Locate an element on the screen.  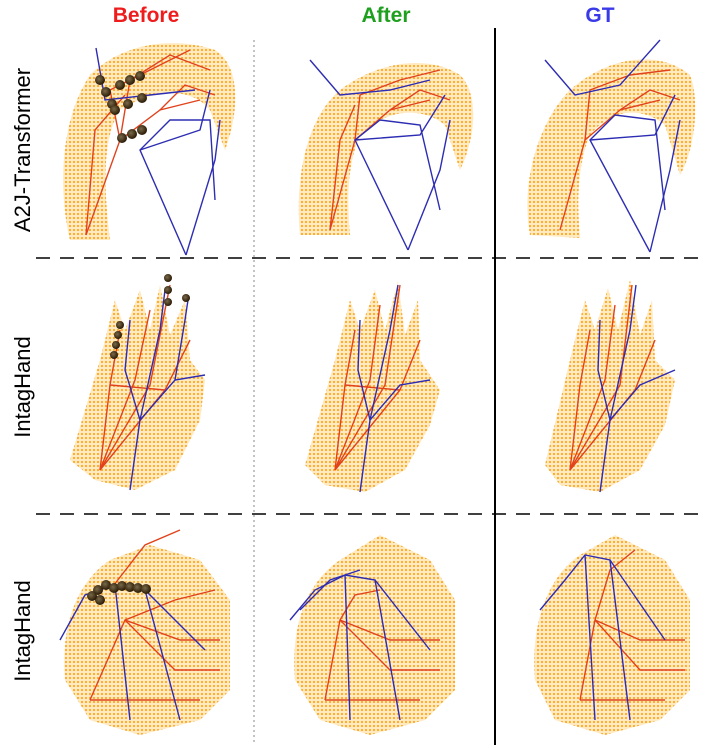
hand-r1-gt is located at coordinates (611, 146).